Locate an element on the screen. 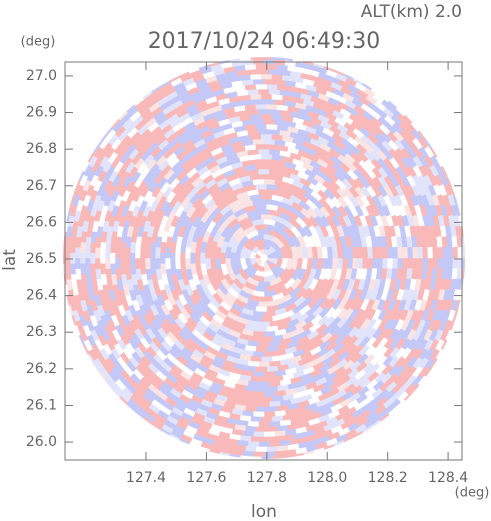 This screenshot has width=491, height=521. y-tick-label: 26.4 is located at coordinates (41, 296).